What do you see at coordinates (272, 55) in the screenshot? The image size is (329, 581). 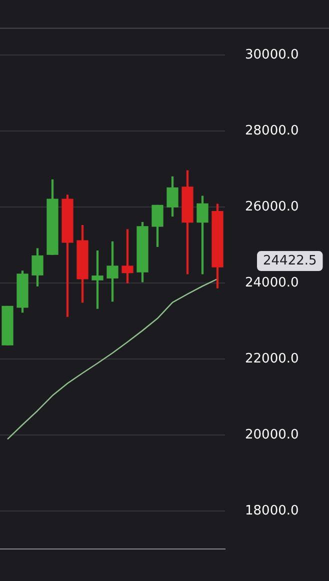 I see `y-tick-label: 30000.0` at bounding box center [272, 55].